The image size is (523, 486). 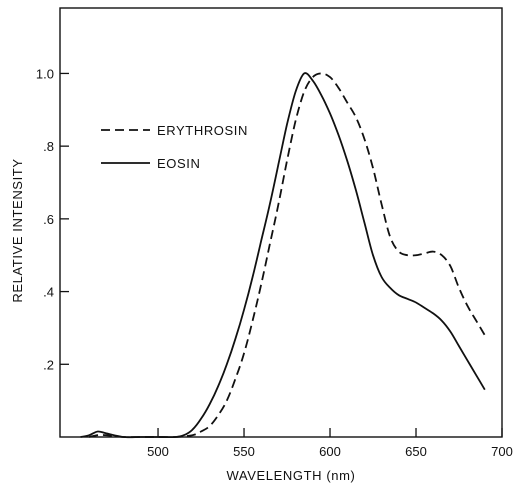 I want to click on y-axis-title: RELATIVE INTENSITY, so click(x=17, y=230).